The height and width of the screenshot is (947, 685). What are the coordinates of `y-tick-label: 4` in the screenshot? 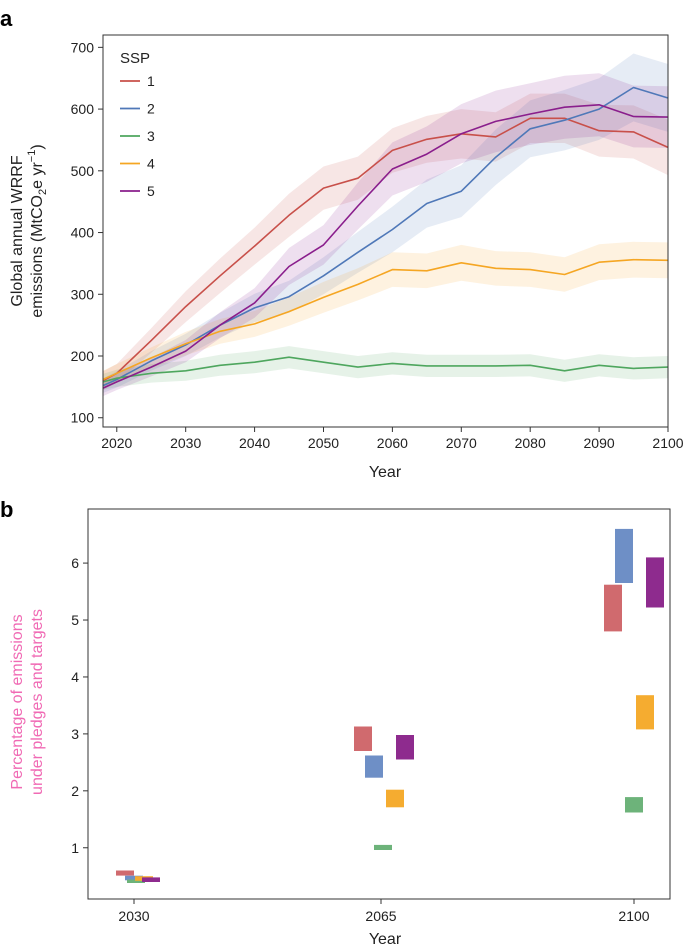 It's located at (75, 677).